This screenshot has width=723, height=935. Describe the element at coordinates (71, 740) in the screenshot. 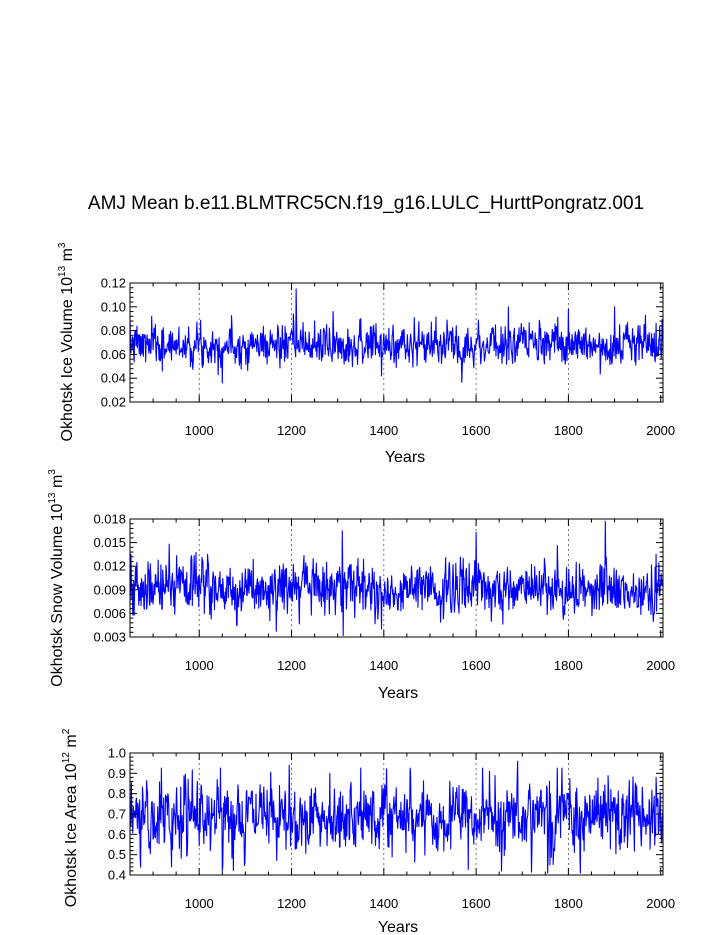

I see `ice-area-ylabel-unit: m` at that location.